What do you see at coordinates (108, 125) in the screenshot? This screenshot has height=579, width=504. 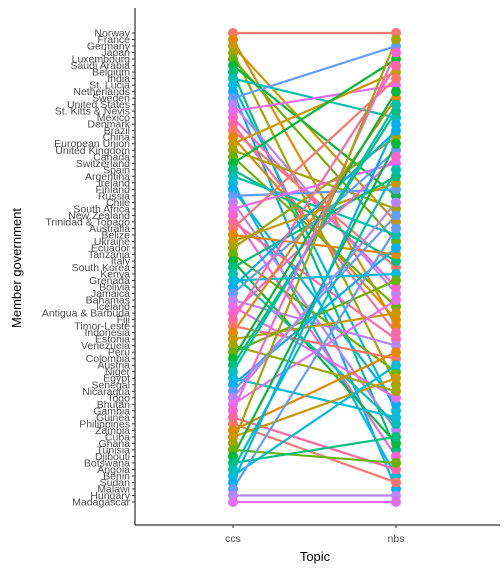 I see `y-tick-label: Denmark` at bounding box center [108, 125].